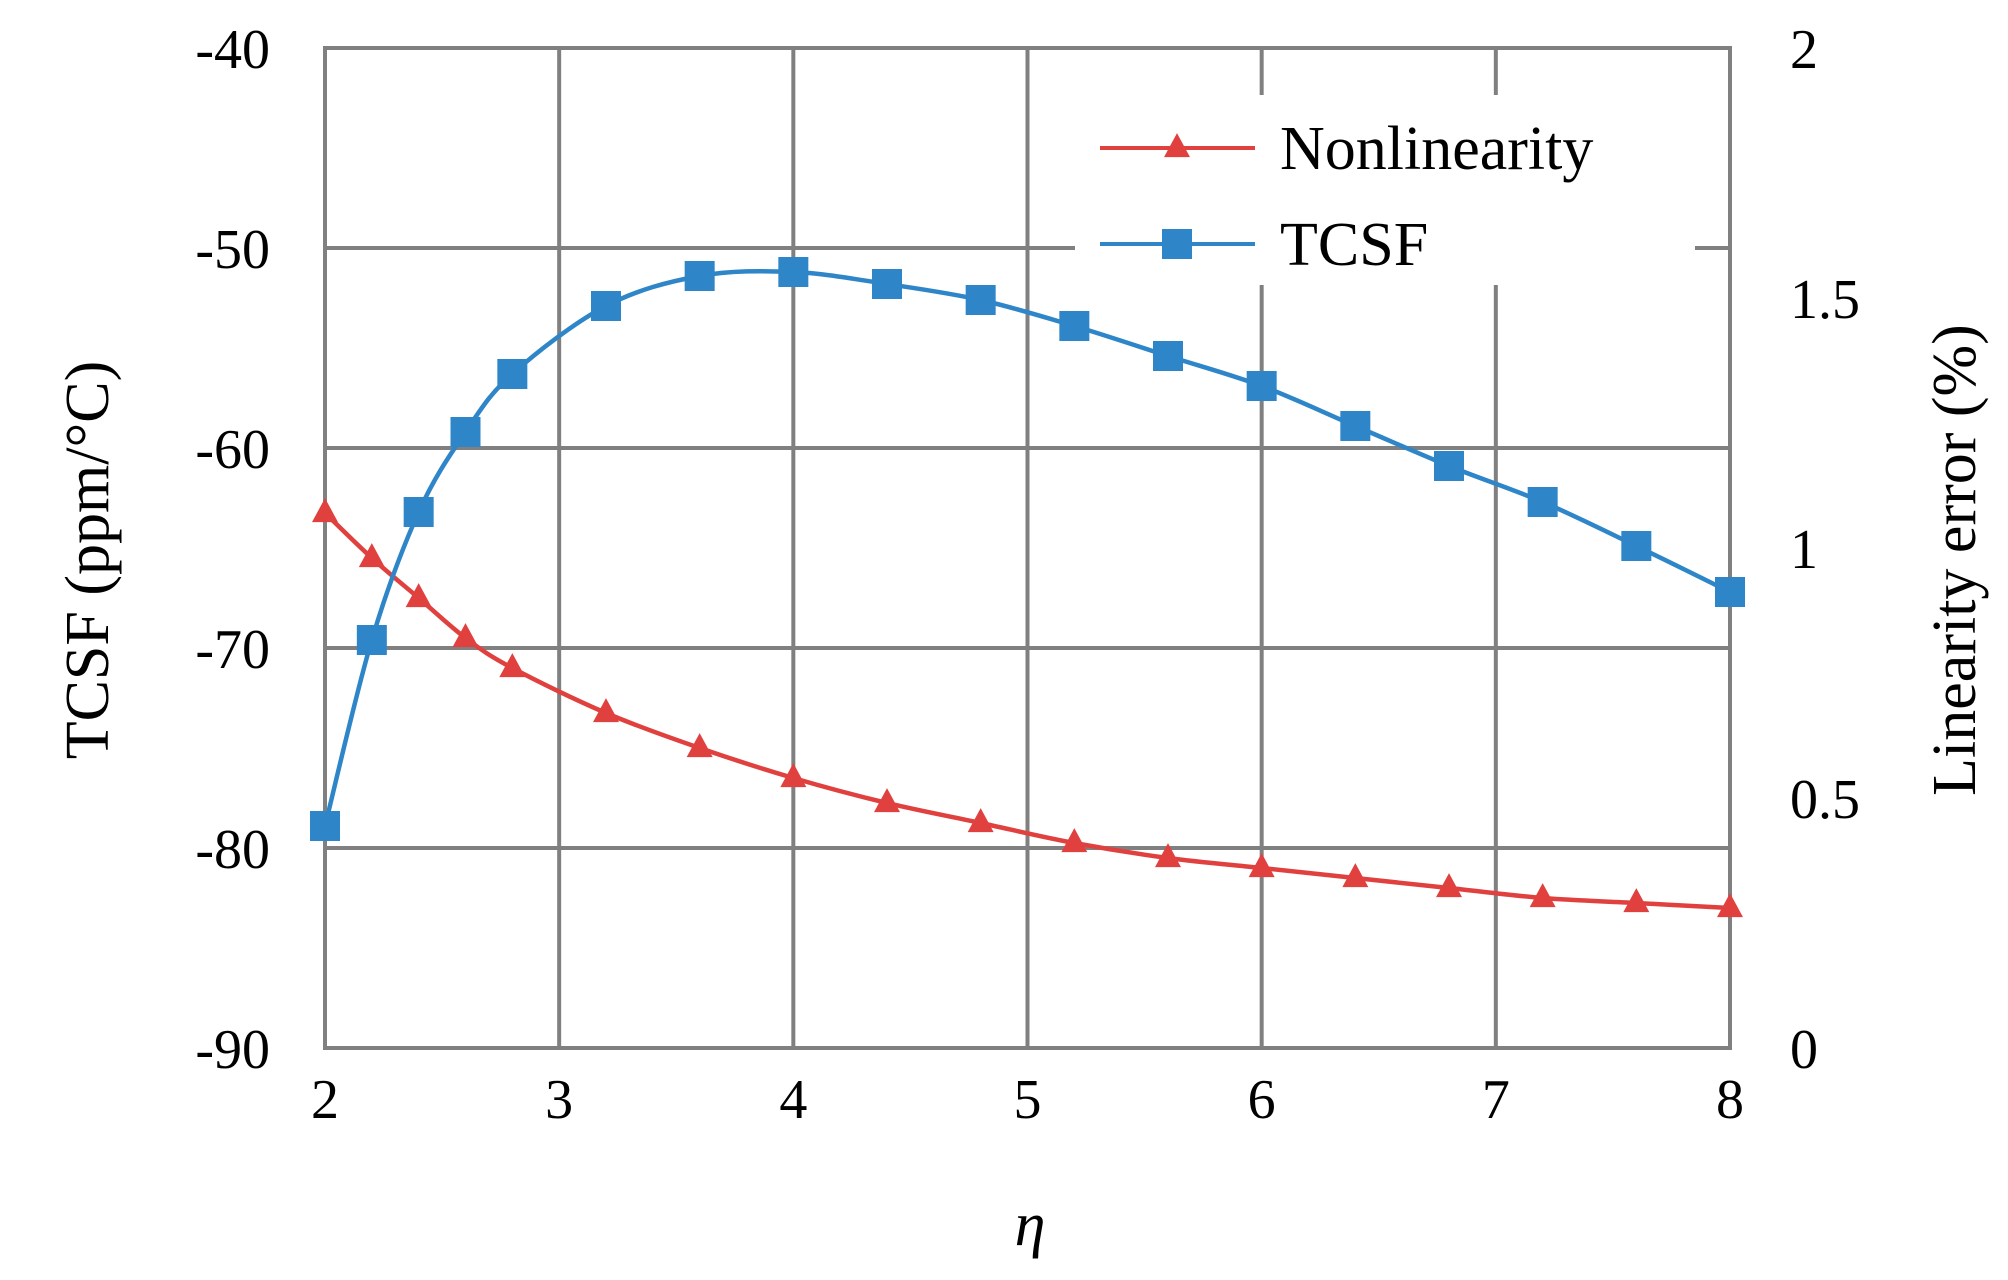 This screenshot has height=1280, width=2008. Describe the element at coordinates (232, 550) in the screenshot. I see `y-left-tick-labels: -40 -50 -60 -70 -80 -90` at that location.